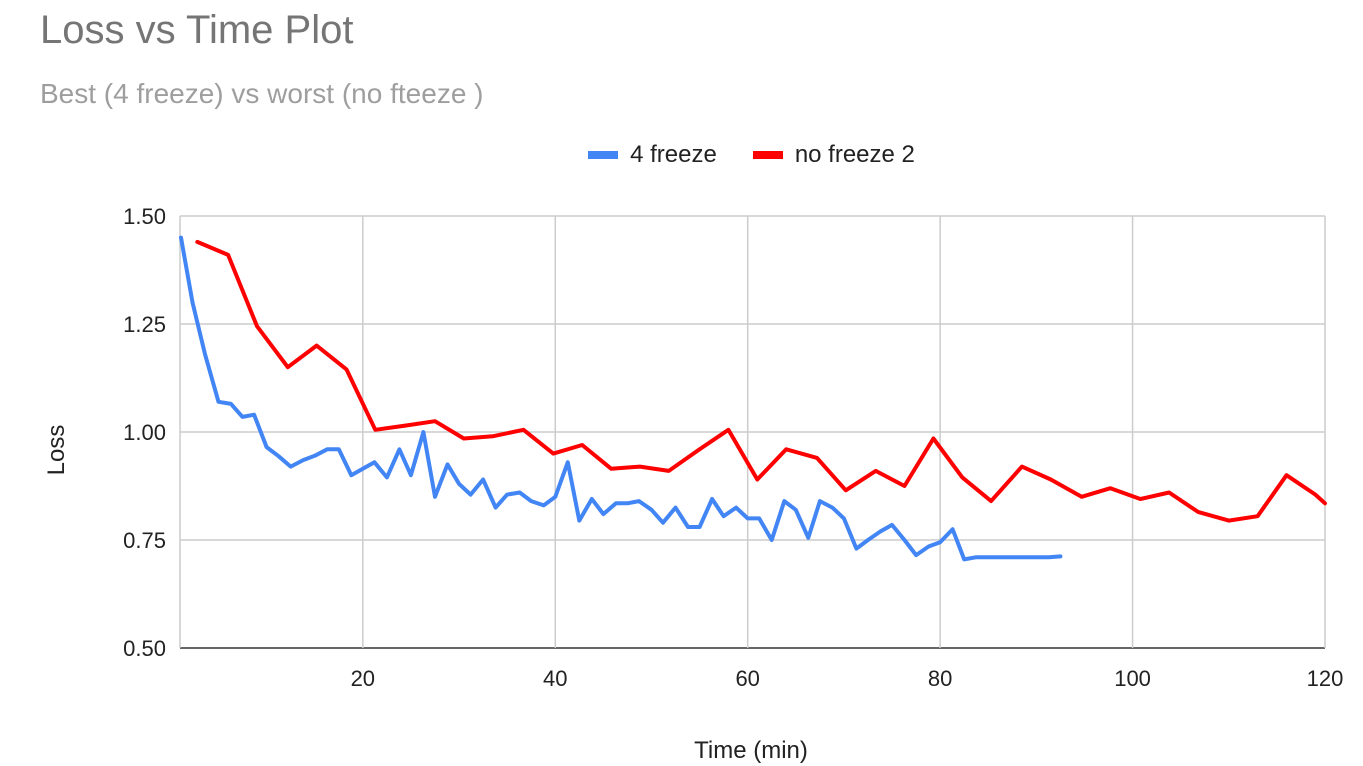 The image size is (1363, 766). I want to click on chart-subtitle: Best (4 freeze) vs worst (no fteeze ), so click(262, 93).